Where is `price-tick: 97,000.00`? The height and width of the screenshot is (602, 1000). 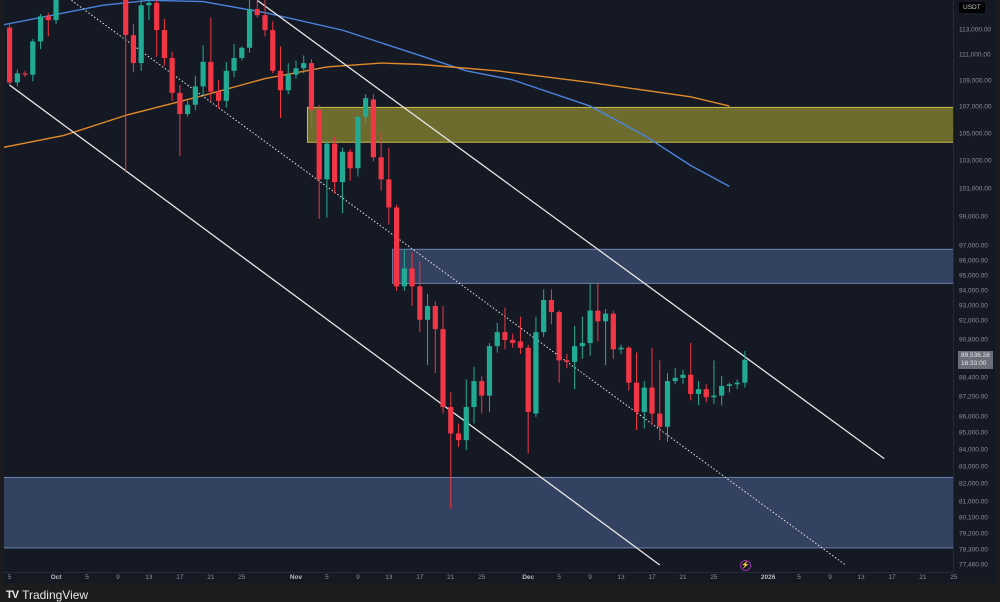 price-tick: 97,000.00 is located at coordinates (973, 246).